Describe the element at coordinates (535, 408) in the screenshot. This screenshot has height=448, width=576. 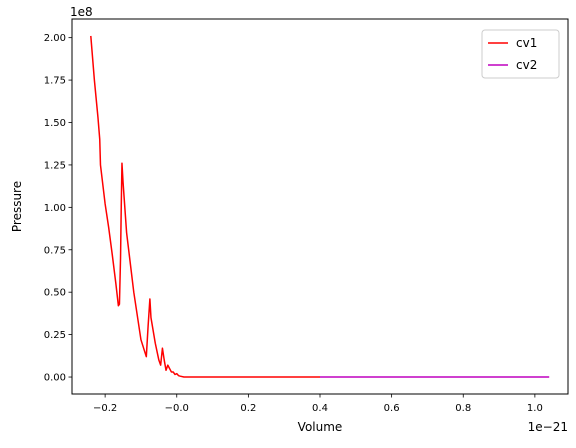
I see `x-tick-label: 1.0` at that location.